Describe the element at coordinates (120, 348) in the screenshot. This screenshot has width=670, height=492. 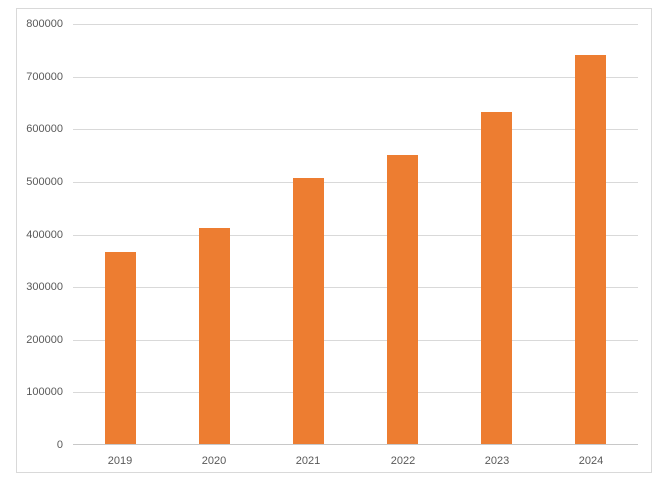
I see `bar-2019` at that location.